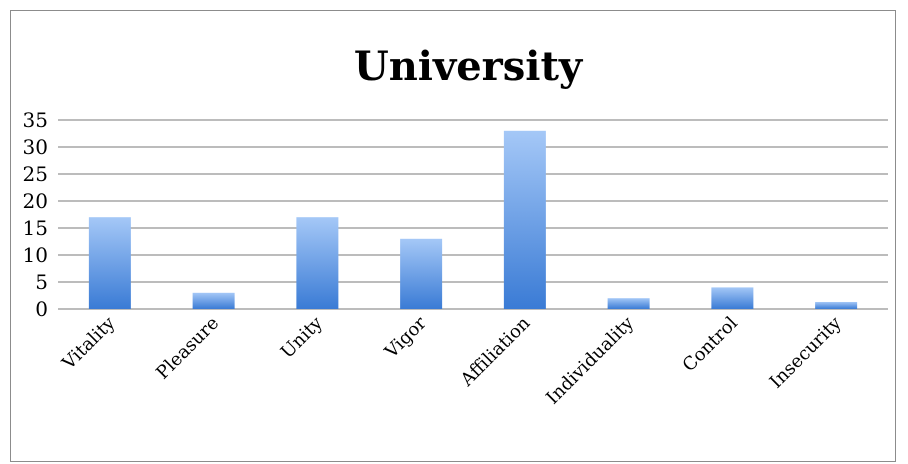 The image size is (908, 464). I want to click on y-tick-label: 35, so click(35, 120).